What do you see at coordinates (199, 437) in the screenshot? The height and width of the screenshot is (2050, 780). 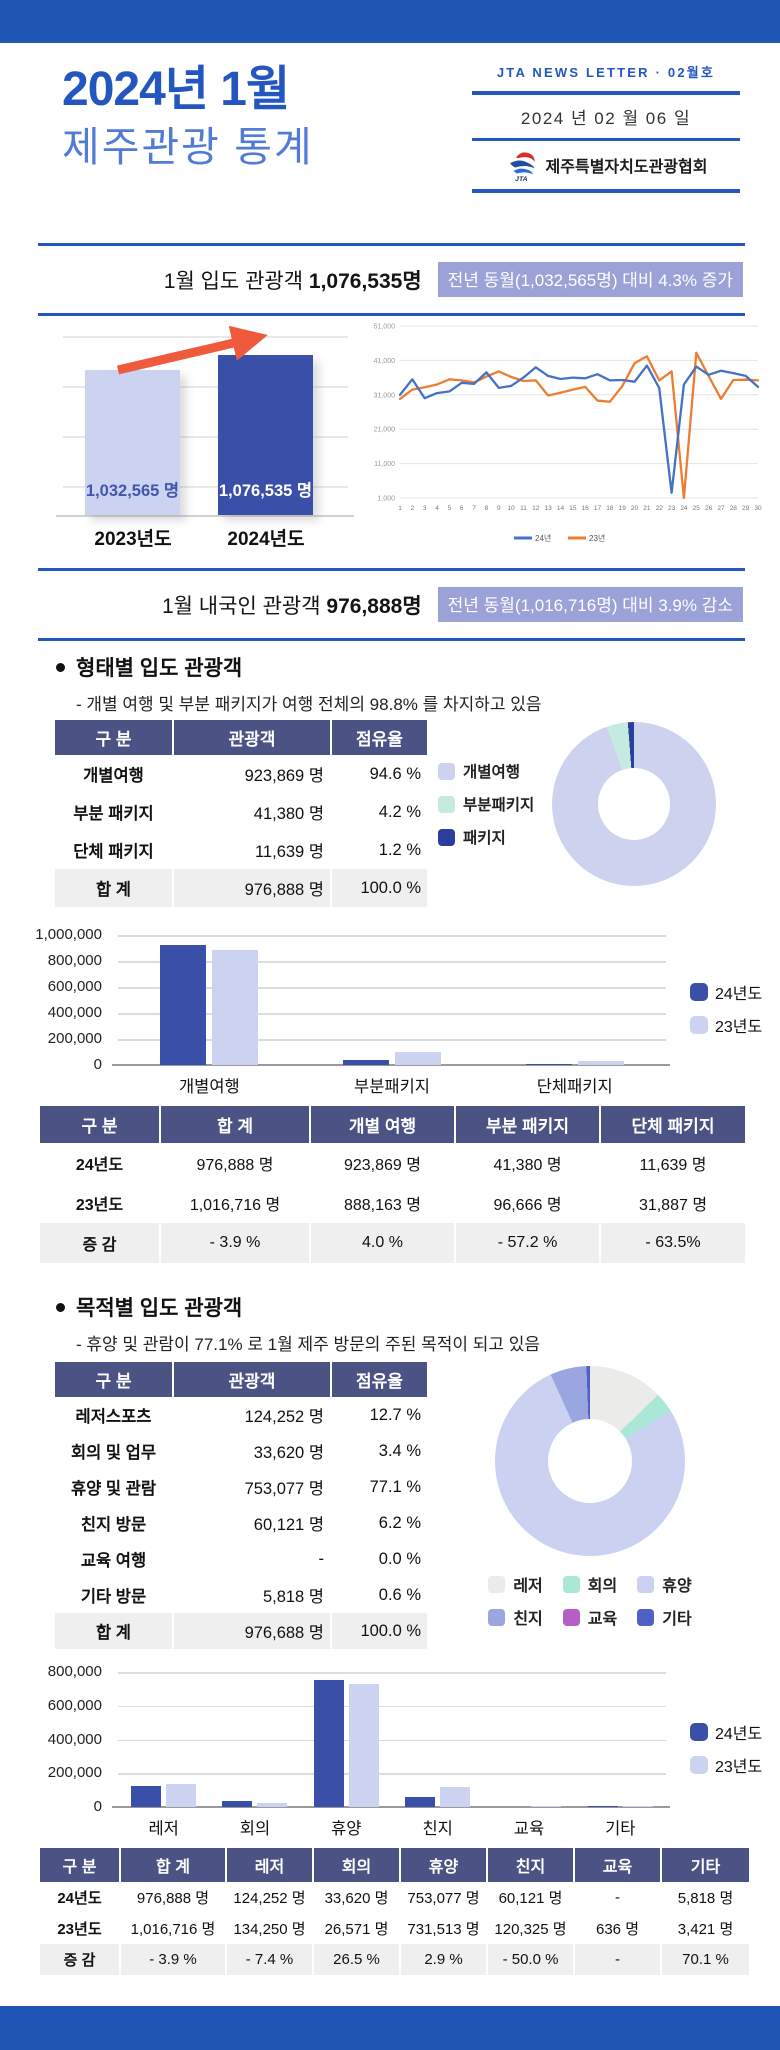 I see `year-comparison-bar-chart: 1,032,565 명 2023년도 1,076,535 명 2024년도` at bounding box center [199, 437].